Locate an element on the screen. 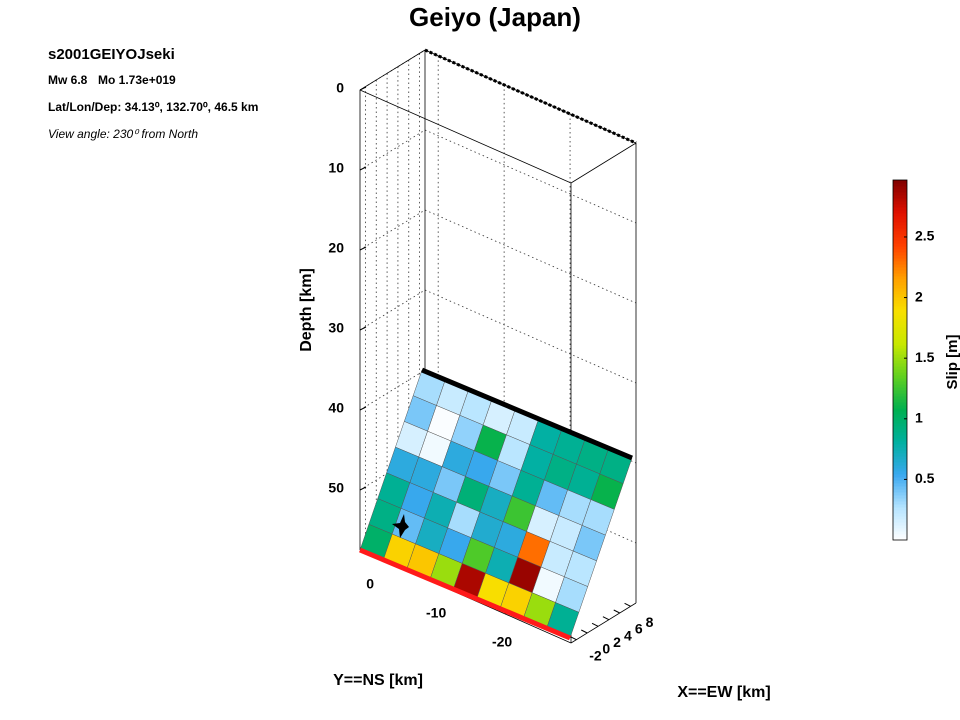 This screenshot has width=960, height=720. colorbar-tick-label: 1.5 is located at coordinates (925, 357).